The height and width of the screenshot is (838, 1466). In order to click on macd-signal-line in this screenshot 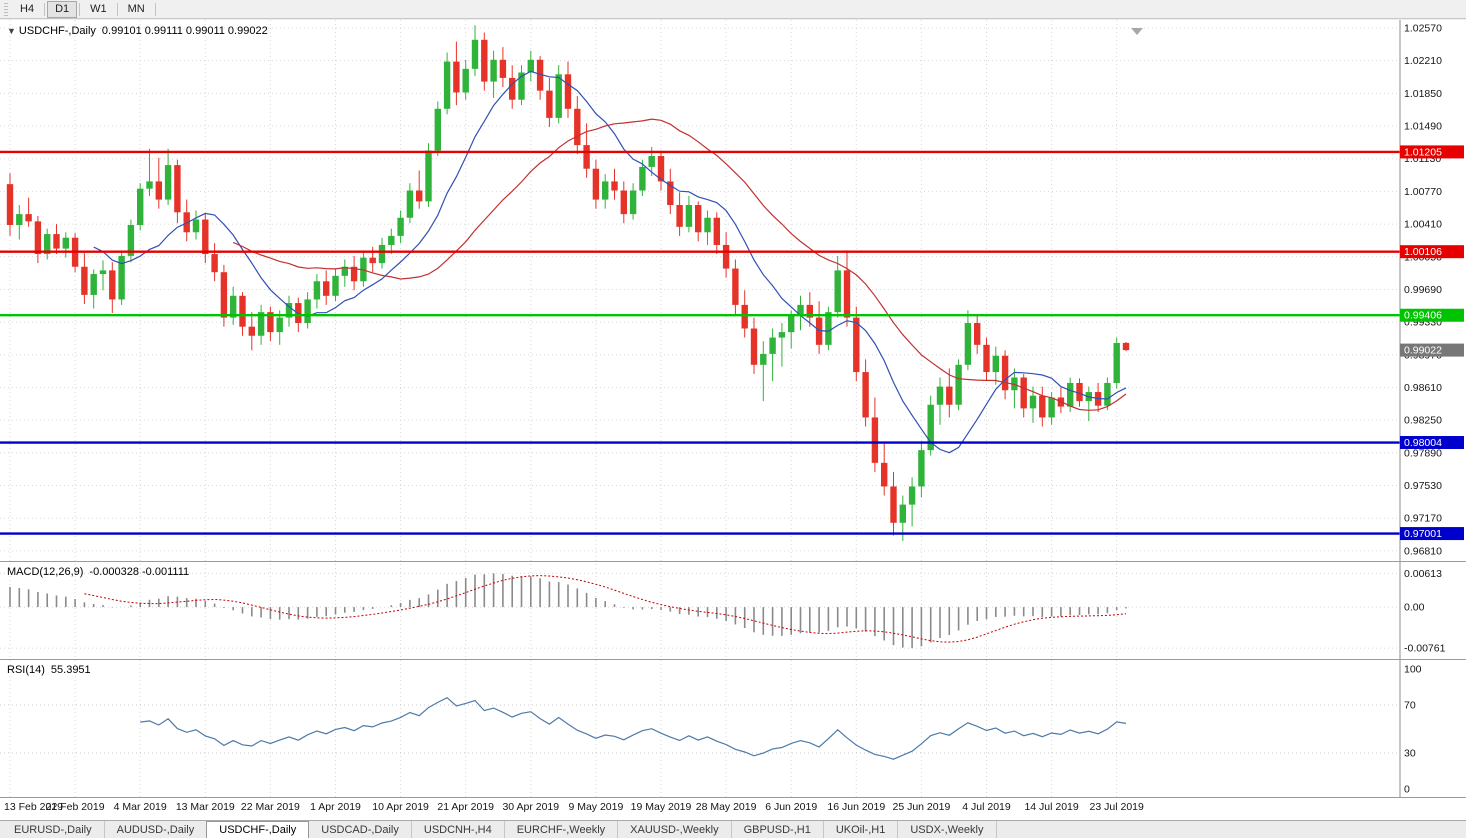, I will do `click(605, 609)`.